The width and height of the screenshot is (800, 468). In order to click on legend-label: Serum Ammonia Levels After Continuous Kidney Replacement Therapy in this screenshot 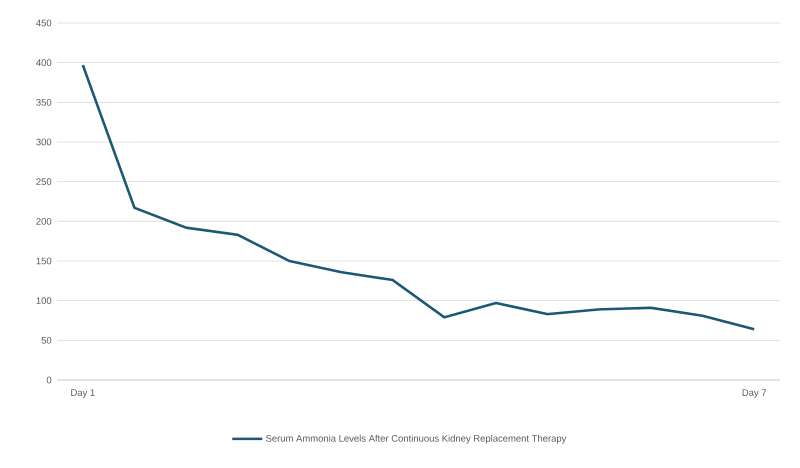, I will do `click(416, 439)`.